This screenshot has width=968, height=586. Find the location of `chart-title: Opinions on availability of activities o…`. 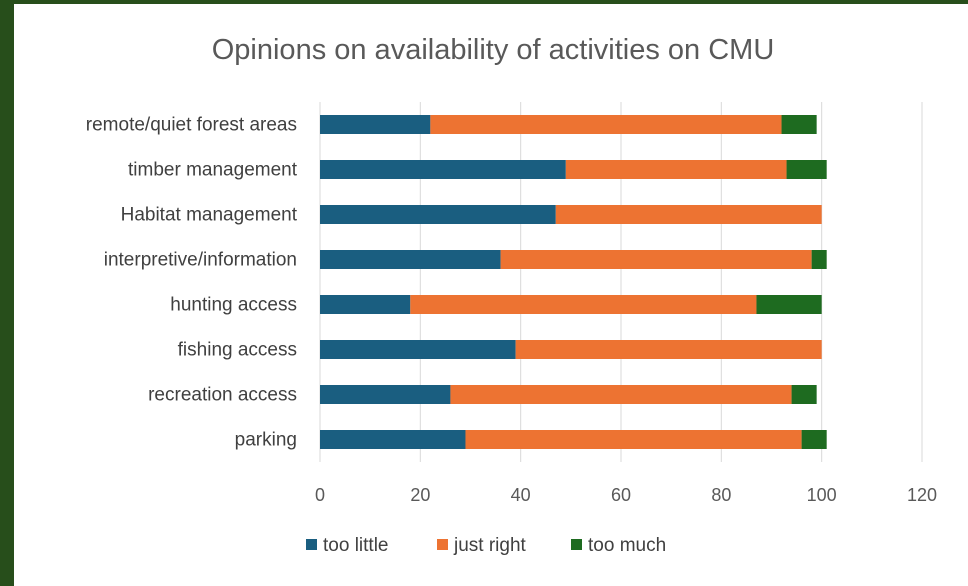

chart-title: Opinions on availability of activities o… is located at coordinates (493, 50).